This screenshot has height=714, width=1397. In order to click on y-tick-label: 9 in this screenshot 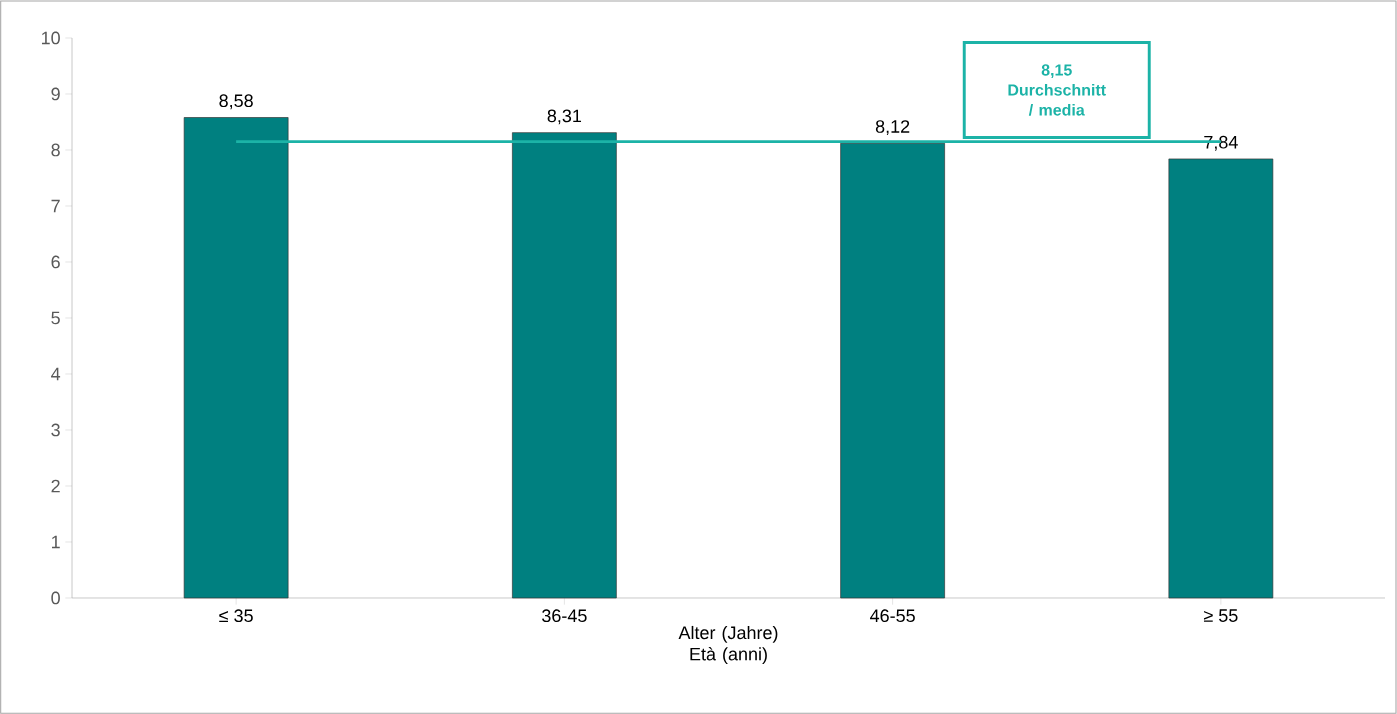, I will do `click(55, 94)`.